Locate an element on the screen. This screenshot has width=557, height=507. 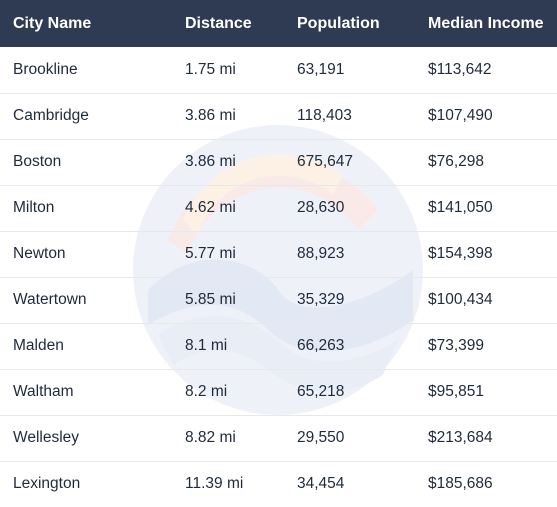
cell-median-income: $100,434 is located at coordinates (492, 299).